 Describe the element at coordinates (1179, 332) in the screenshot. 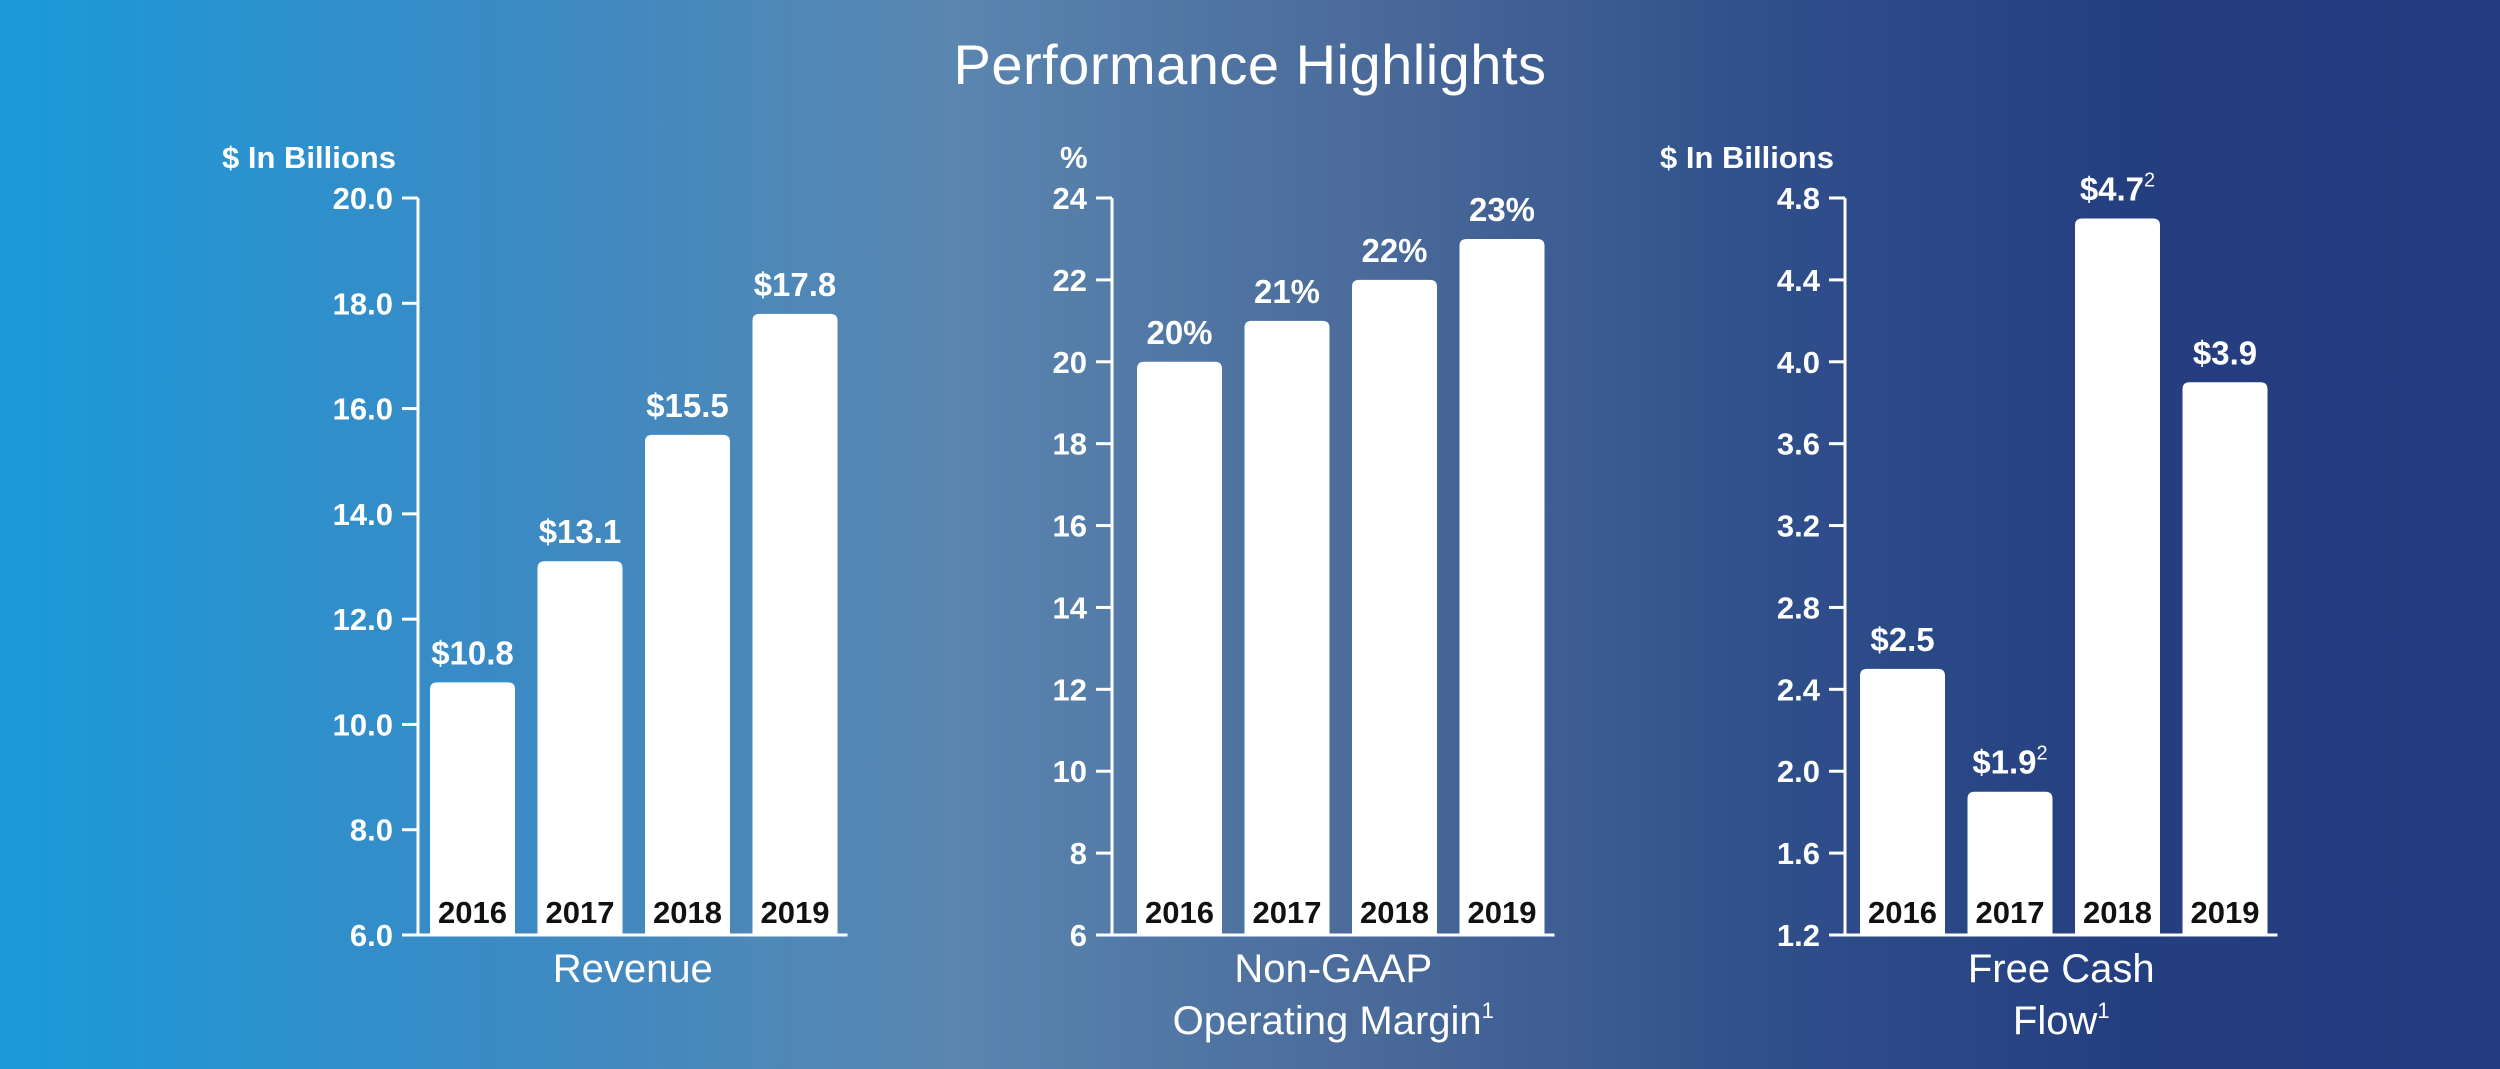

I see `data-label: 20%` at that location.